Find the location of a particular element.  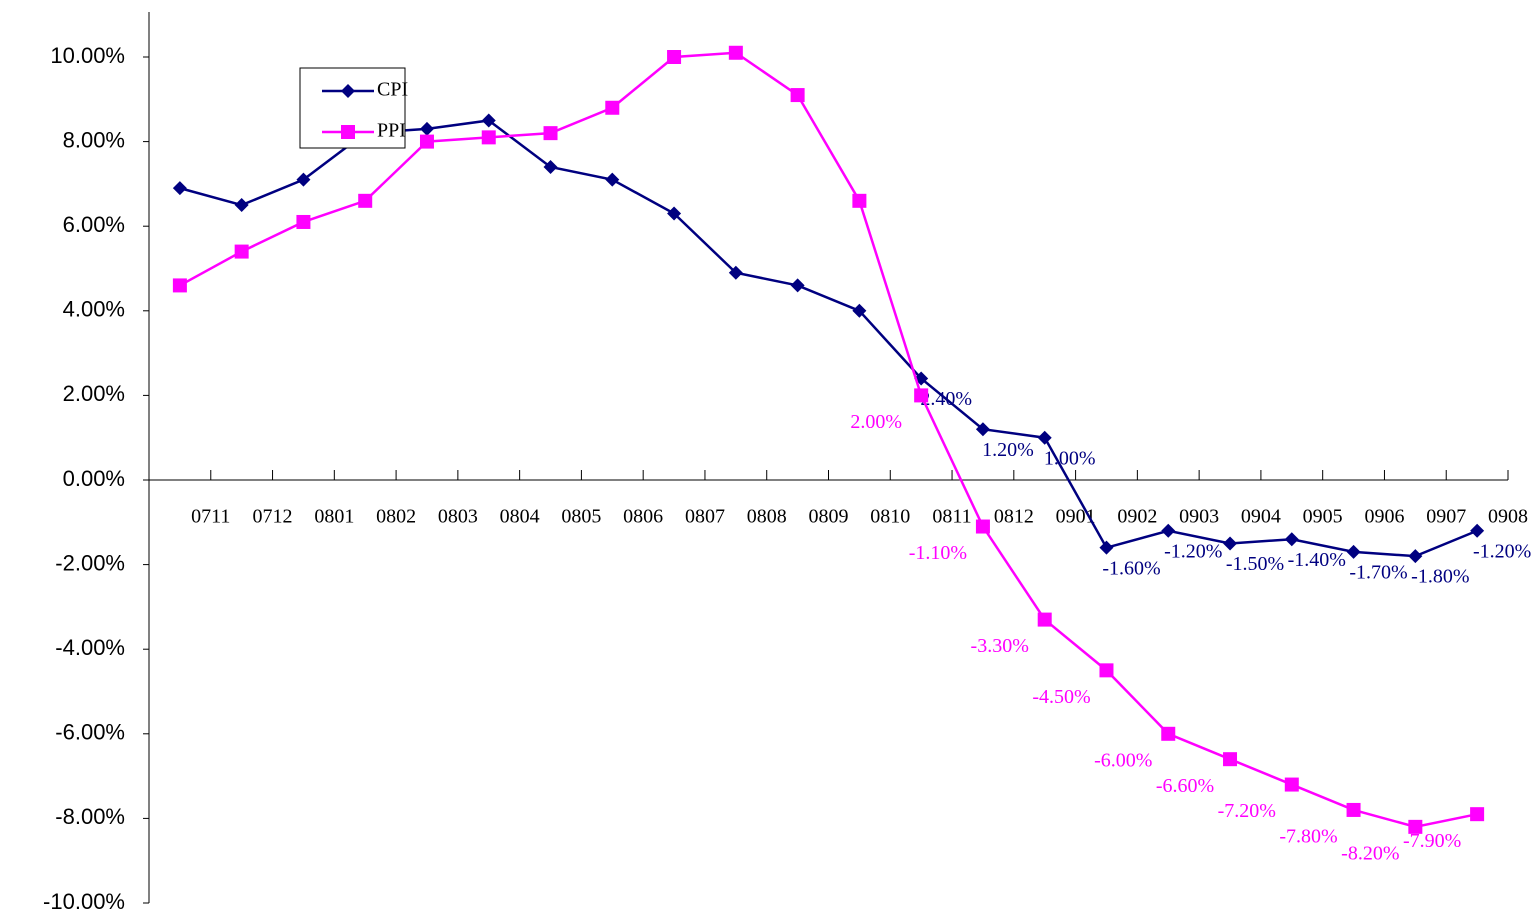

y-tick-label: 0.00% is located at coordinates (94, 478).